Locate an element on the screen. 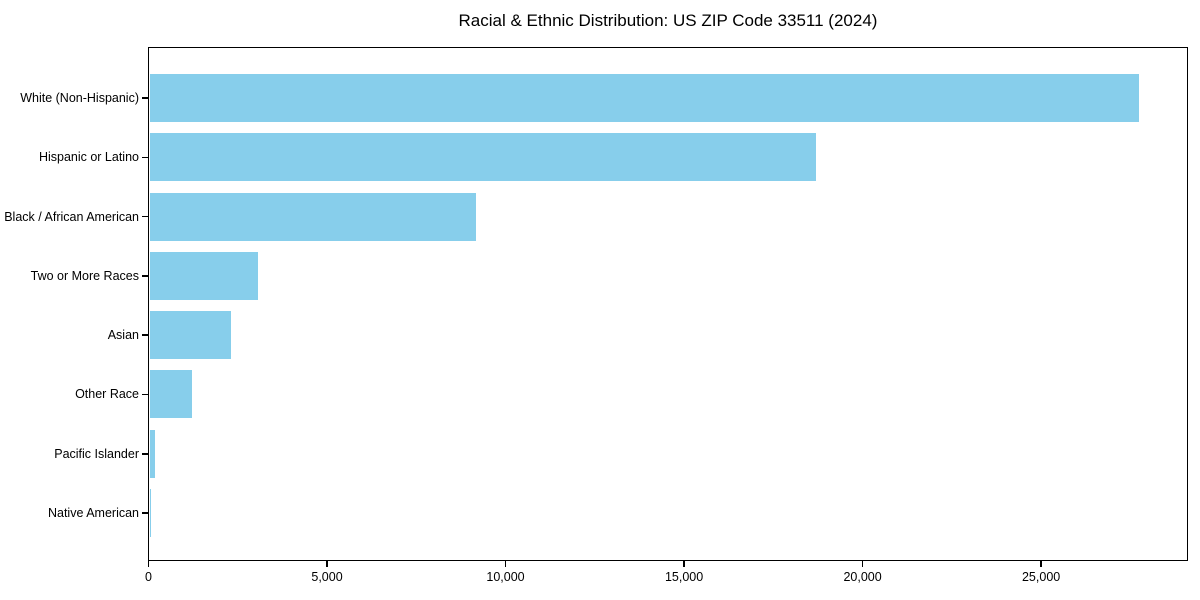 This screenshot has width=1200, height=600. bar-other-race is located at coordinates (171, 394).